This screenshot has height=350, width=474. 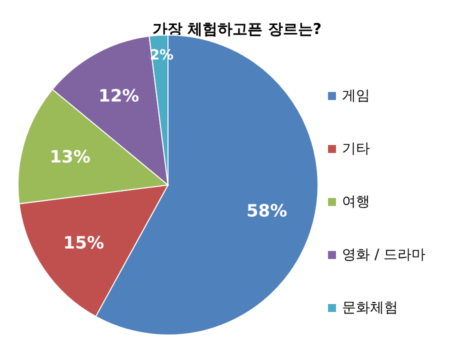 What do you see at coordinates (384, 255) in the screenshot?
I see `legend-label: 영화 / 드라마` at bounding box center [384, 255].